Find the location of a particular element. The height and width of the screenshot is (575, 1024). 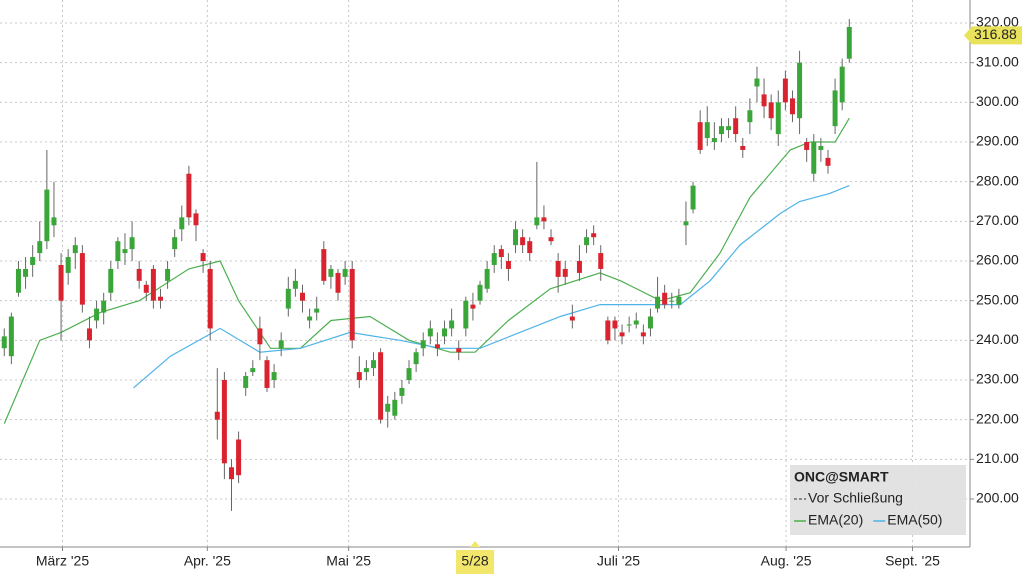

crosshair-marker is located at coordinates (475, 544).